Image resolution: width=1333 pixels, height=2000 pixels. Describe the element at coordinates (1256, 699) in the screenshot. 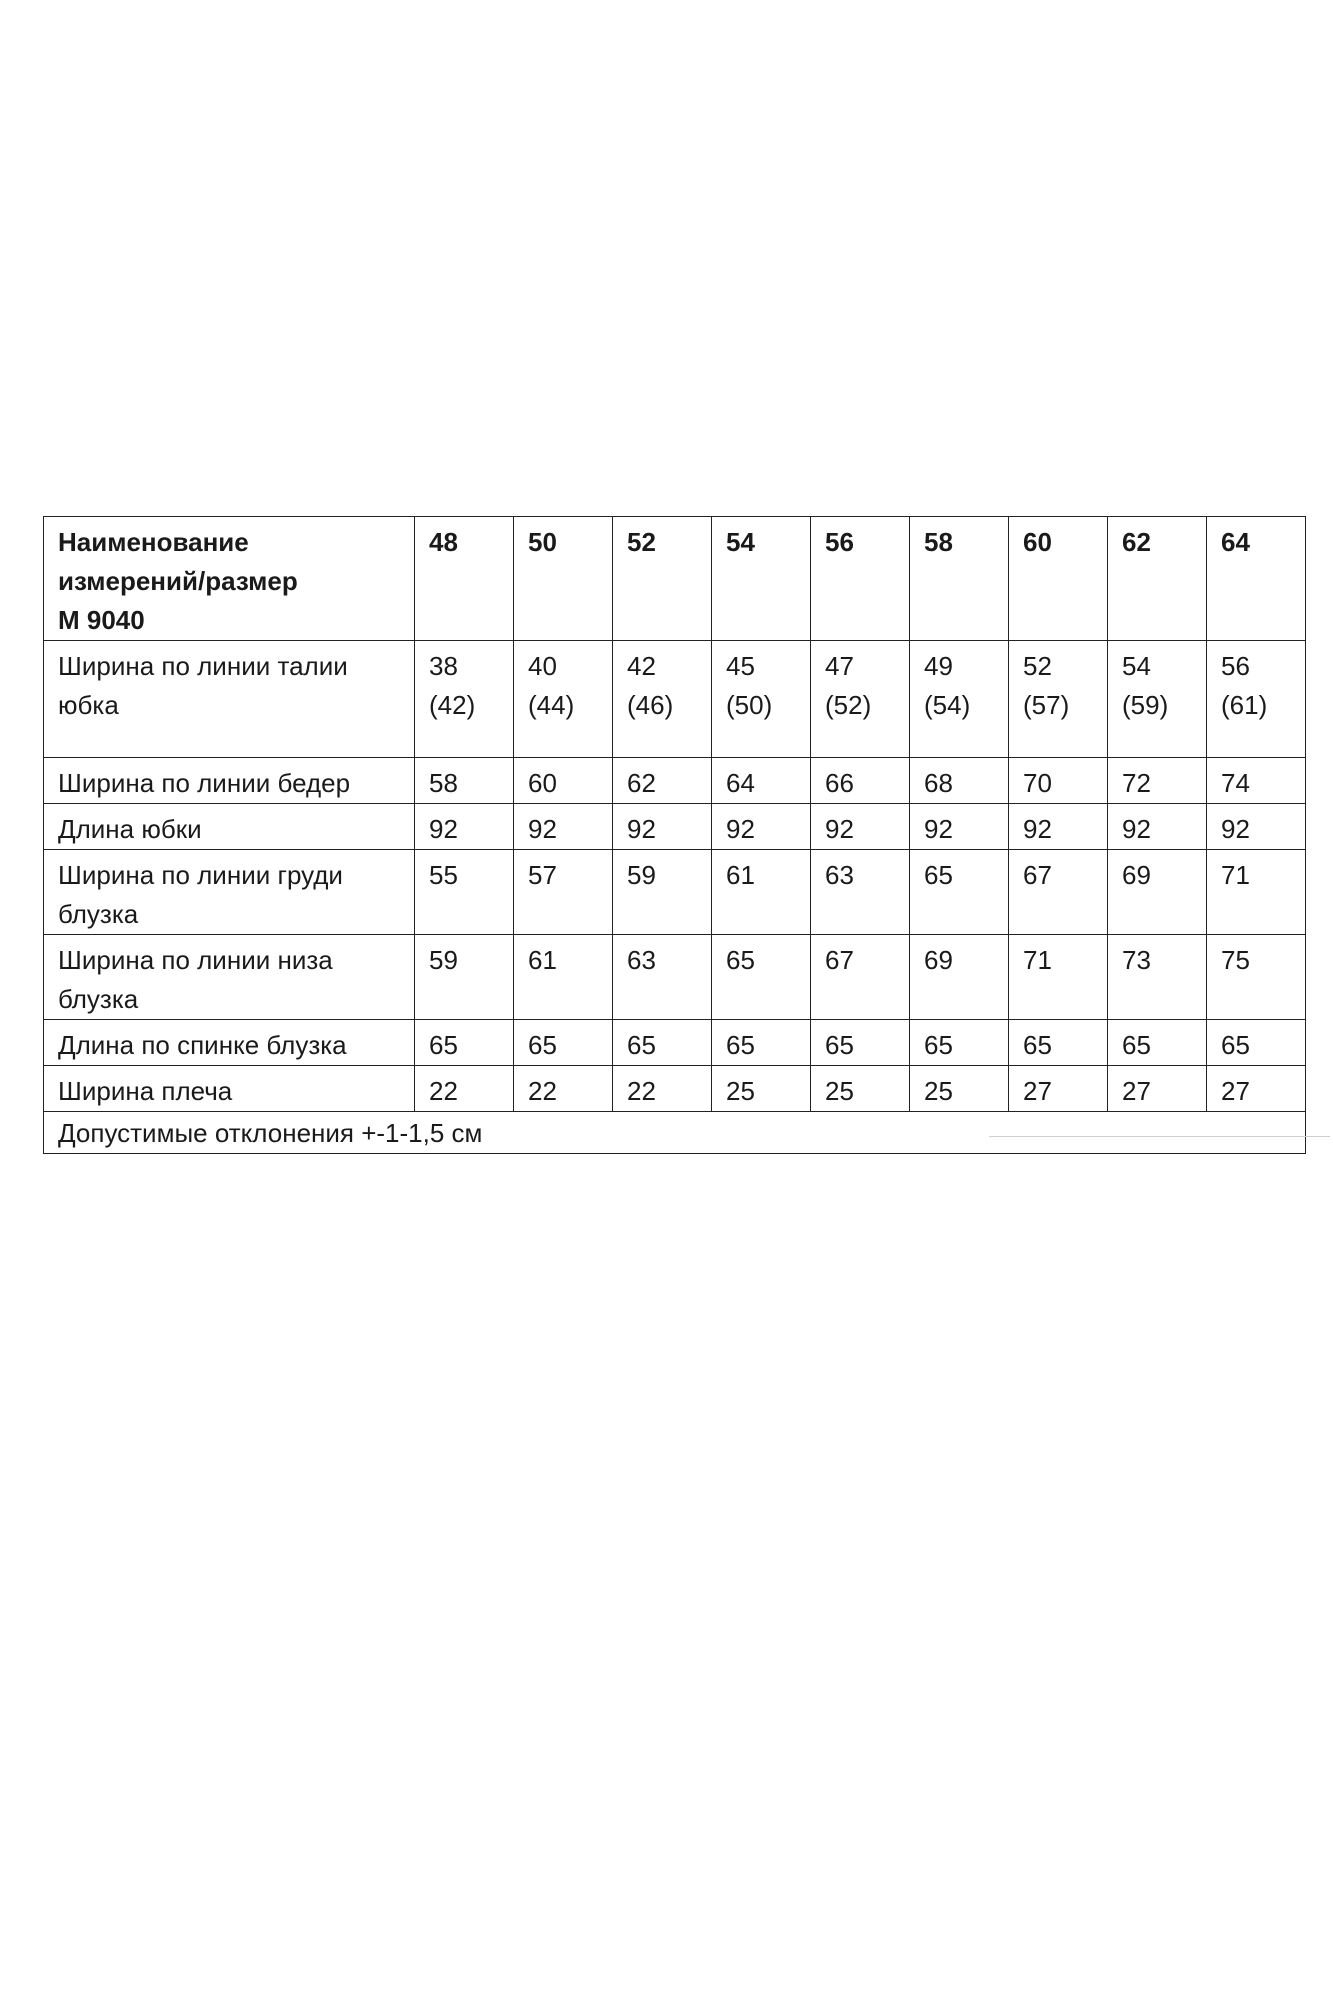

I see `measurement-value: 56 (61)` at that location.